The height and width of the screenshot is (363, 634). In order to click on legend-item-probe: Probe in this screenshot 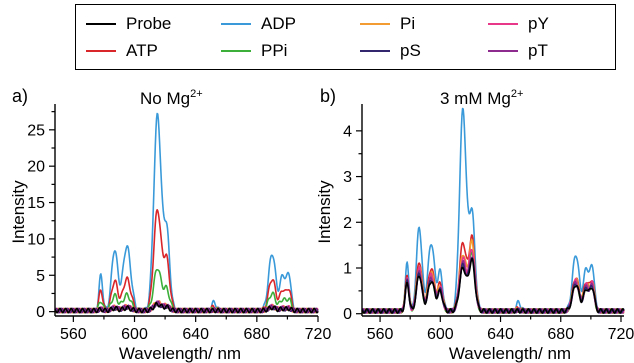, I will do `click(128, 24)`.